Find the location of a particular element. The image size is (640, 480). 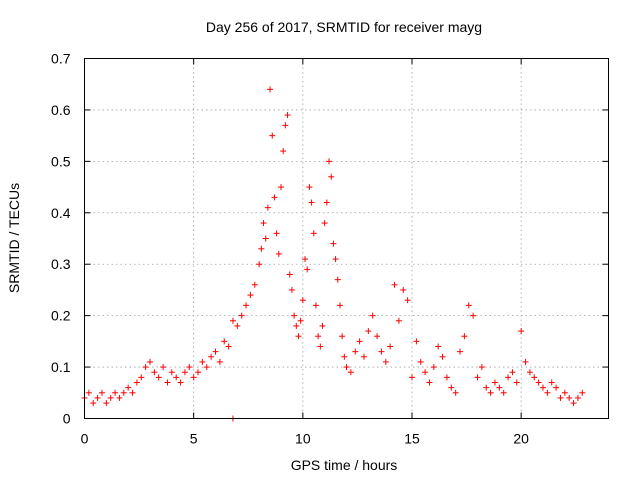

x-tick-labels: 0 5 10 15 20 is located at coordinates (305, 439).